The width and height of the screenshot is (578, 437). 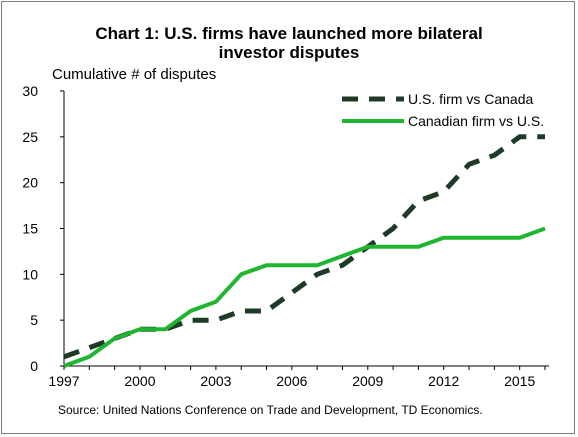 What do you see at coordinates (34, 320) in the screenshot?
I see `y-tick-label: 5` at bounding box center [34, 320].